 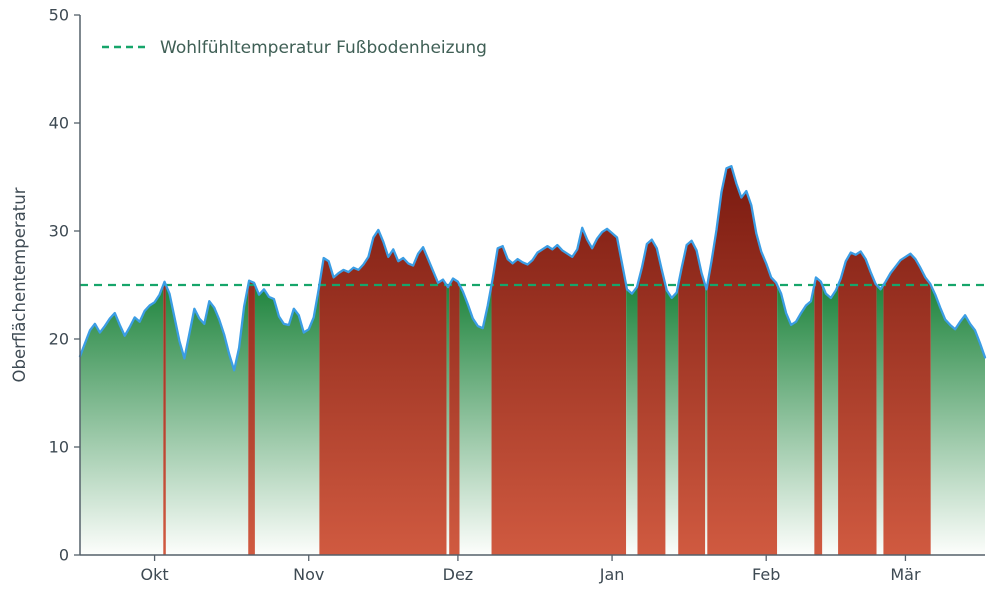 I want to click on x-tick-label: Okt, so click(x=155, y=574).